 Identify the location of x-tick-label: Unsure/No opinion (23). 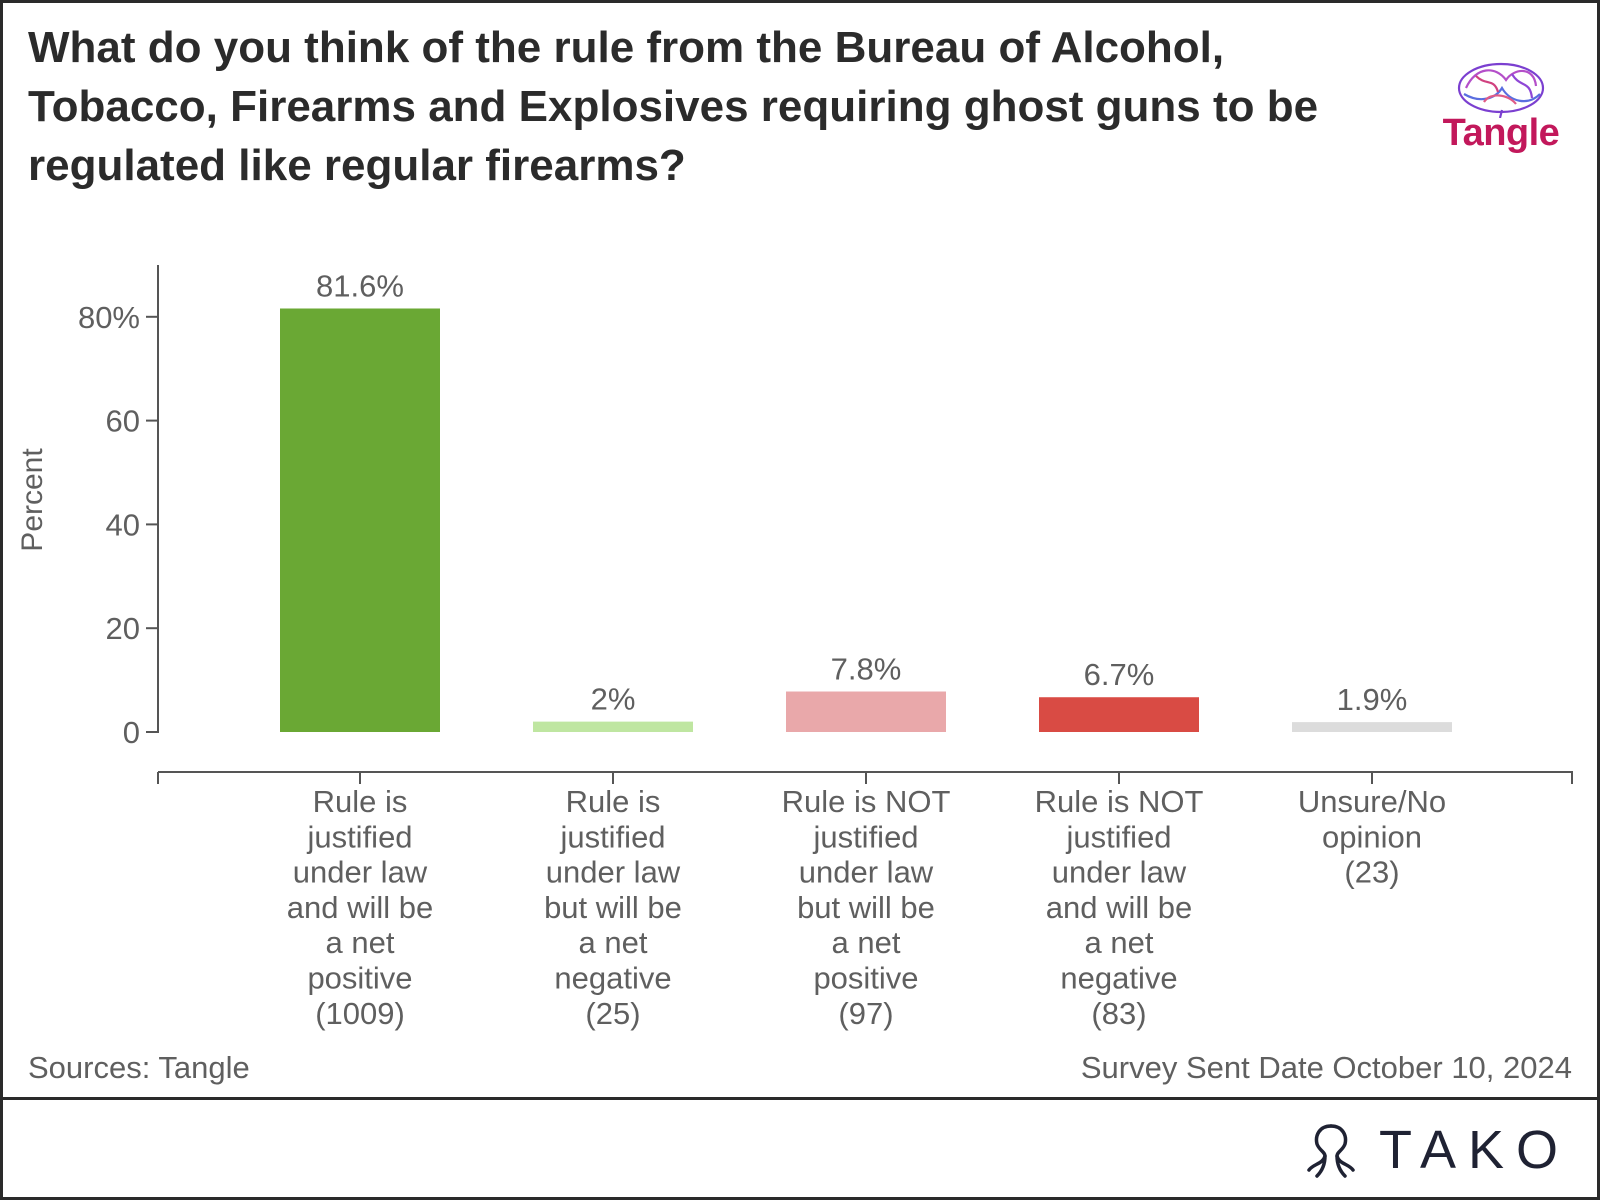
(1372, 837).